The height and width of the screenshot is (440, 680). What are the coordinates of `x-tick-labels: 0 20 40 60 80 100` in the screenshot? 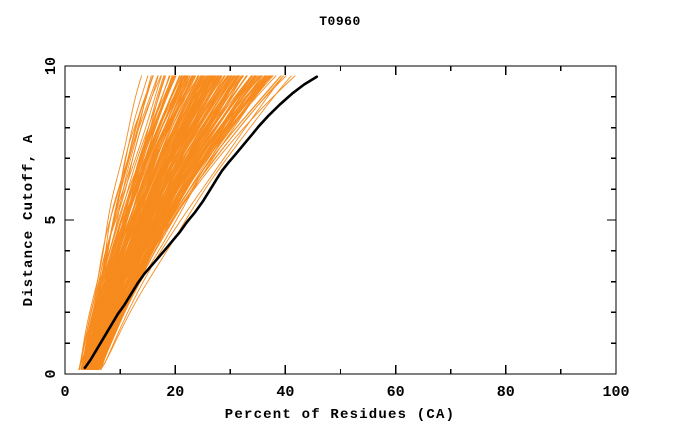 It's located at (344, 392).